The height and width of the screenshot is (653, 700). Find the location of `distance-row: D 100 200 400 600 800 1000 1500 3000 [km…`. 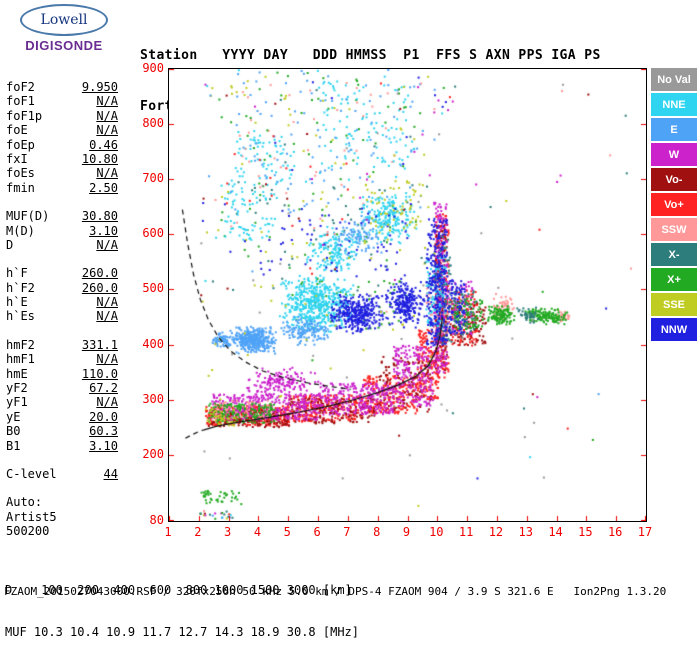

distance-row: D 100 200 400 600 800 1000 1500 3000 [km… is located at coordinates (178, 590).